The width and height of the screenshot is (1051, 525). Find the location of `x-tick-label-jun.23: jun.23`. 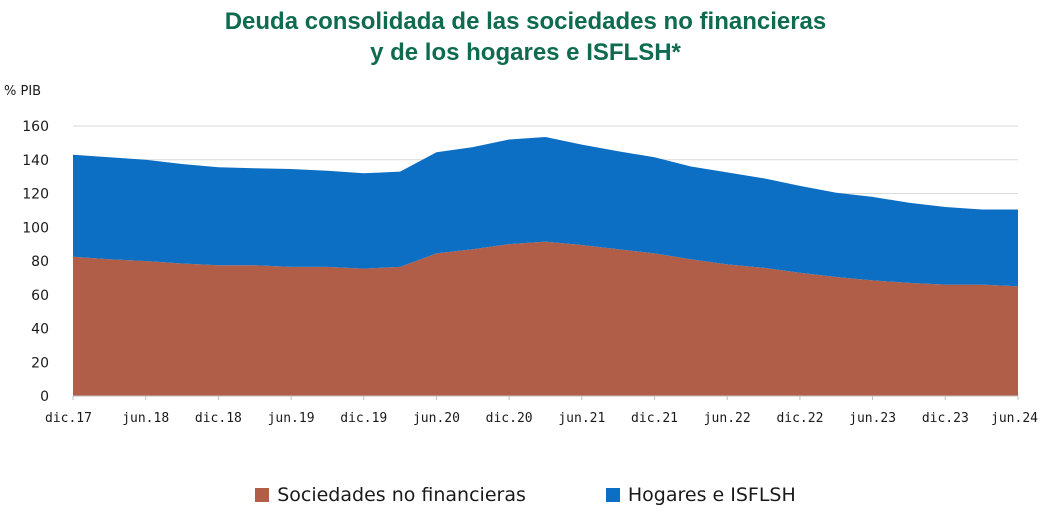

x-tick-label-jun.23: jun.23 is located at coordinates (872, 418).